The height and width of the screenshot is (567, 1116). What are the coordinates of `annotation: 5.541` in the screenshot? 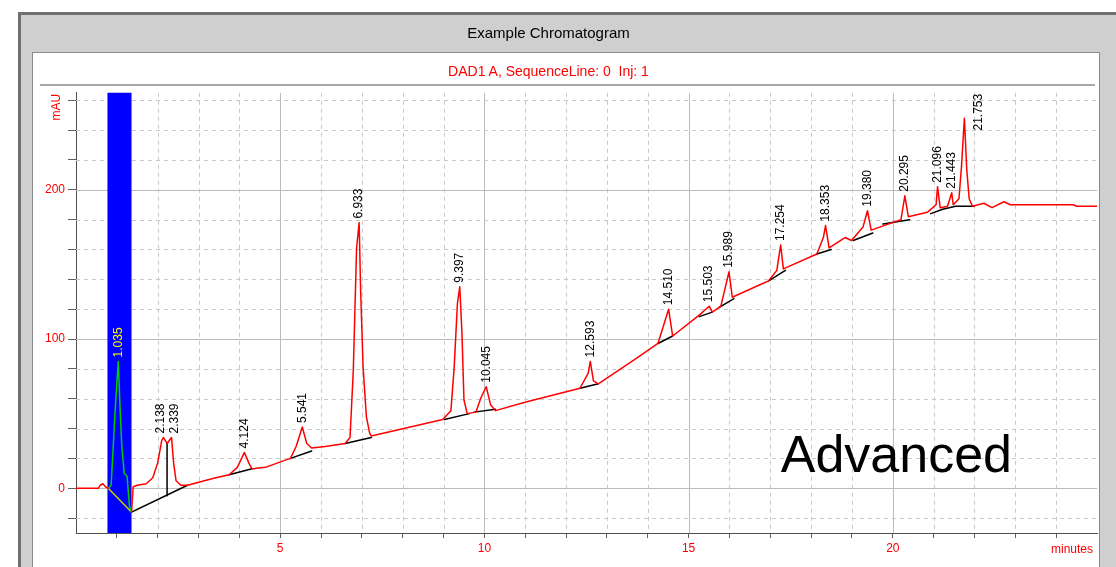 It's located at (301, 408).